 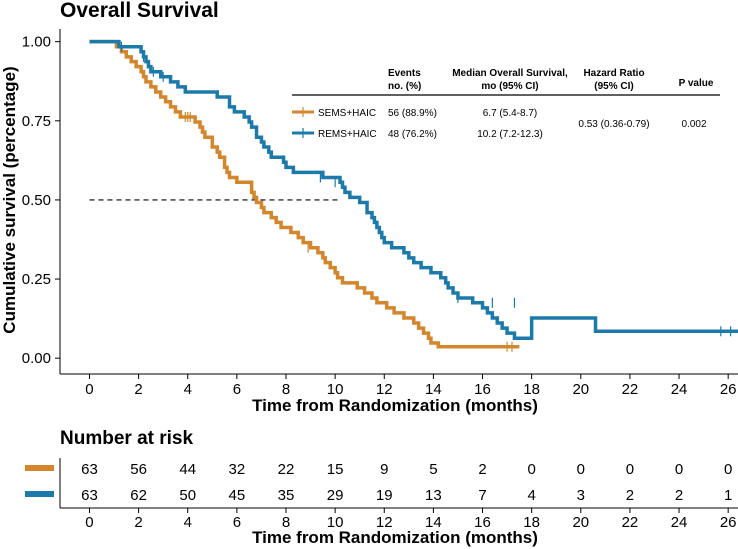 What do you see at coordinates (679, 522) in the screenshot?
I see `risk-x-tick-label: 24` at bounding box center [679, 522].